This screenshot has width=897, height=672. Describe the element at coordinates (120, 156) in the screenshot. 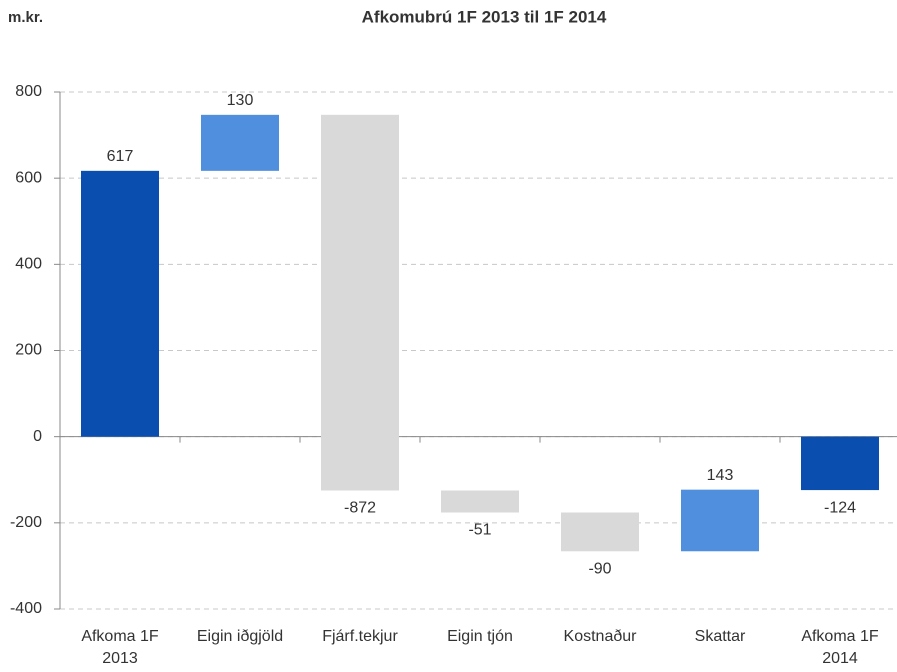

I see `data-label: 617` at that location.